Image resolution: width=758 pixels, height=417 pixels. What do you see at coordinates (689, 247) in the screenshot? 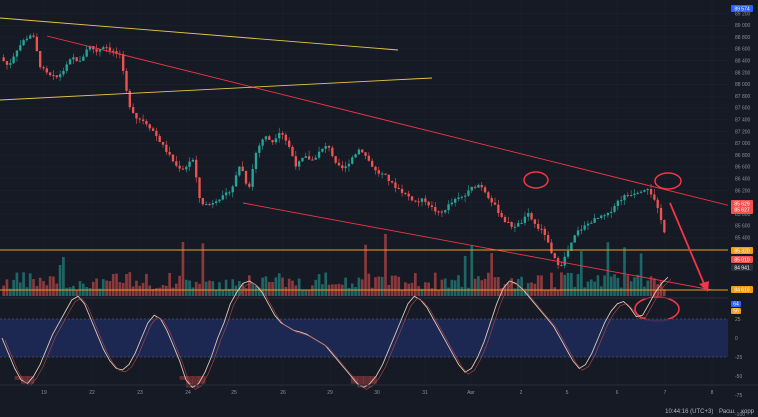
I see `target-arrow` at bounding box center [689, 247].